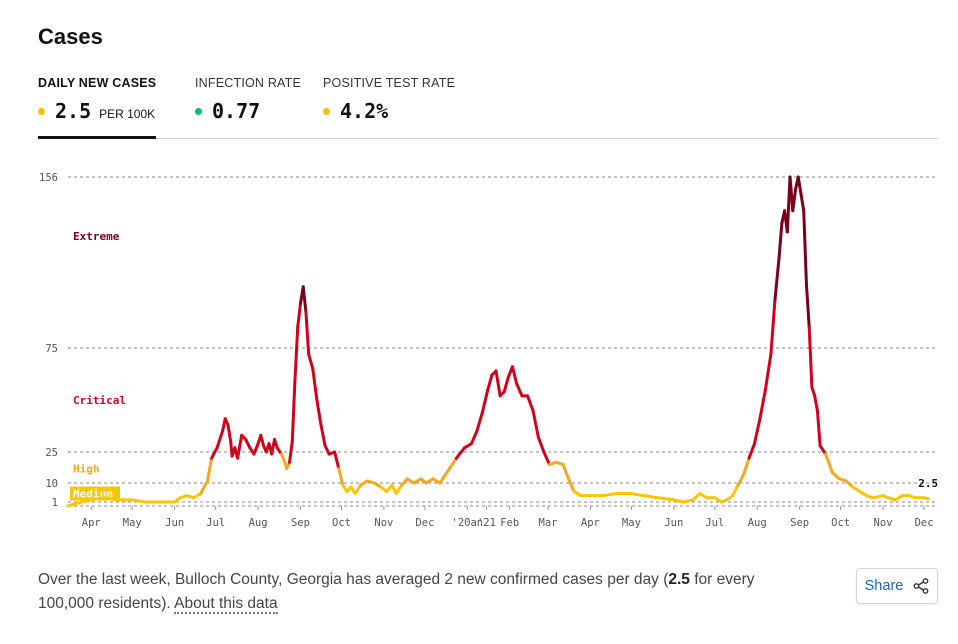 Image resolution: width=958 pixels, height=644 pixels. What do you see at coordinates (714, 523) in the screenshot?
I see `x-tick-label: Jul` at bounding box center [714, 523].